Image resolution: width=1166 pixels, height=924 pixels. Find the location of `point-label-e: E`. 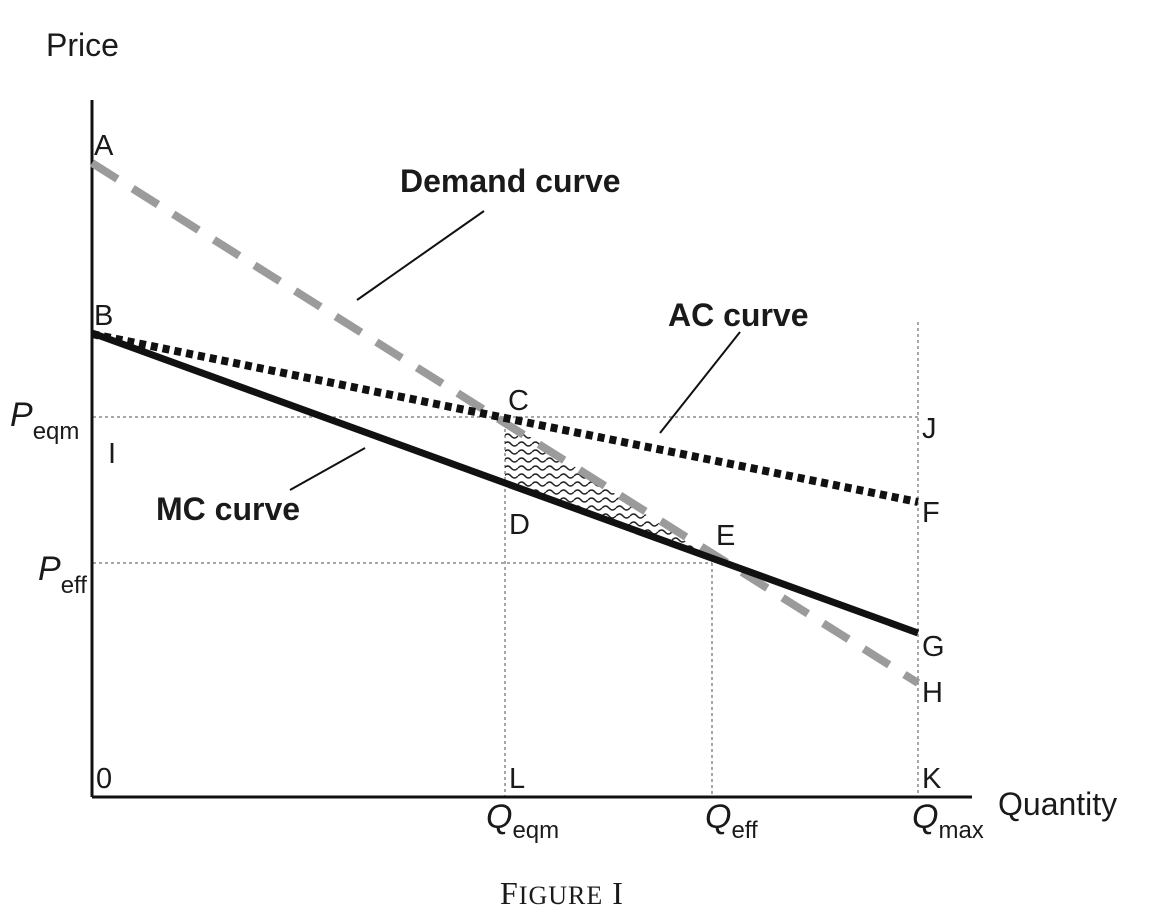

point-label-e: E is located at coordinates (725, 536).